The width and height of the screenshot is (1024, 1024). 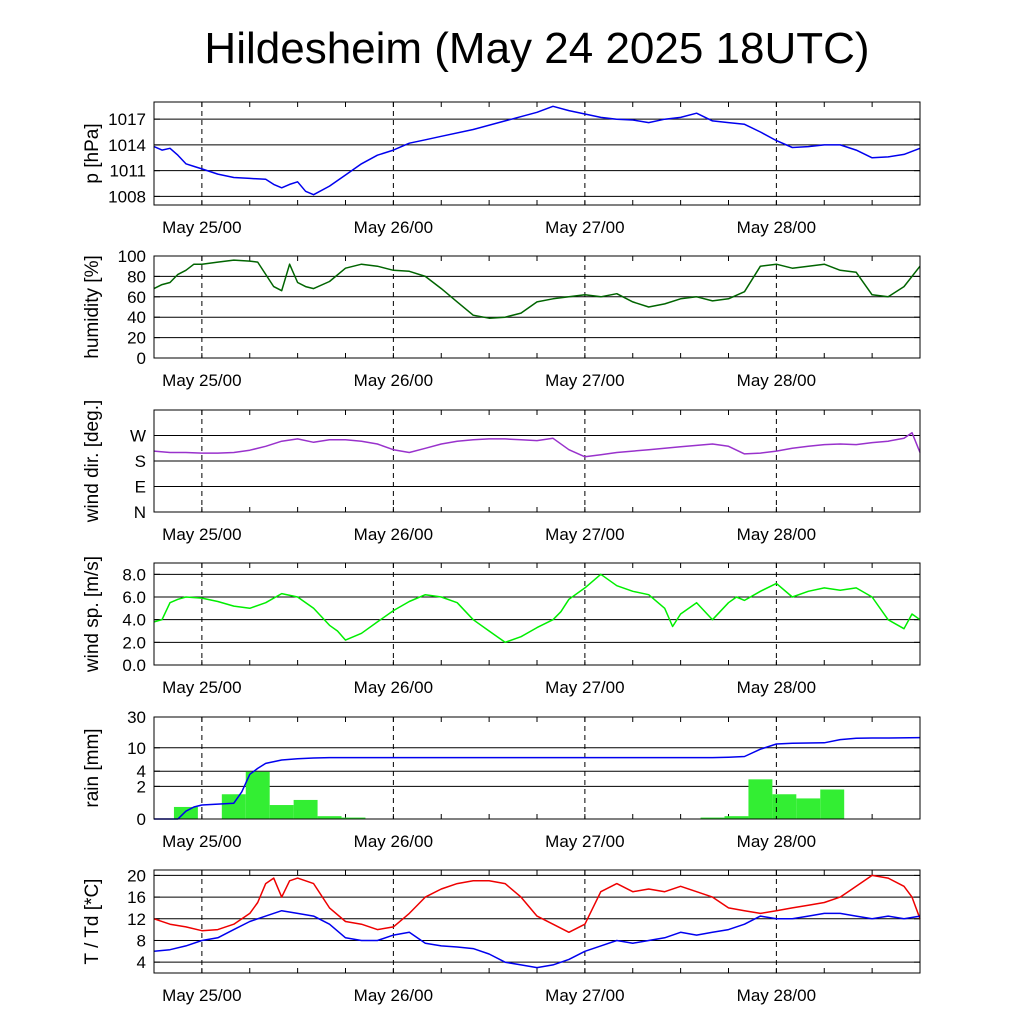 What do you see at coordinates (136, 717) in the screenshot?
I see `y-tick-label: 30` at bounding box center [136, 717].